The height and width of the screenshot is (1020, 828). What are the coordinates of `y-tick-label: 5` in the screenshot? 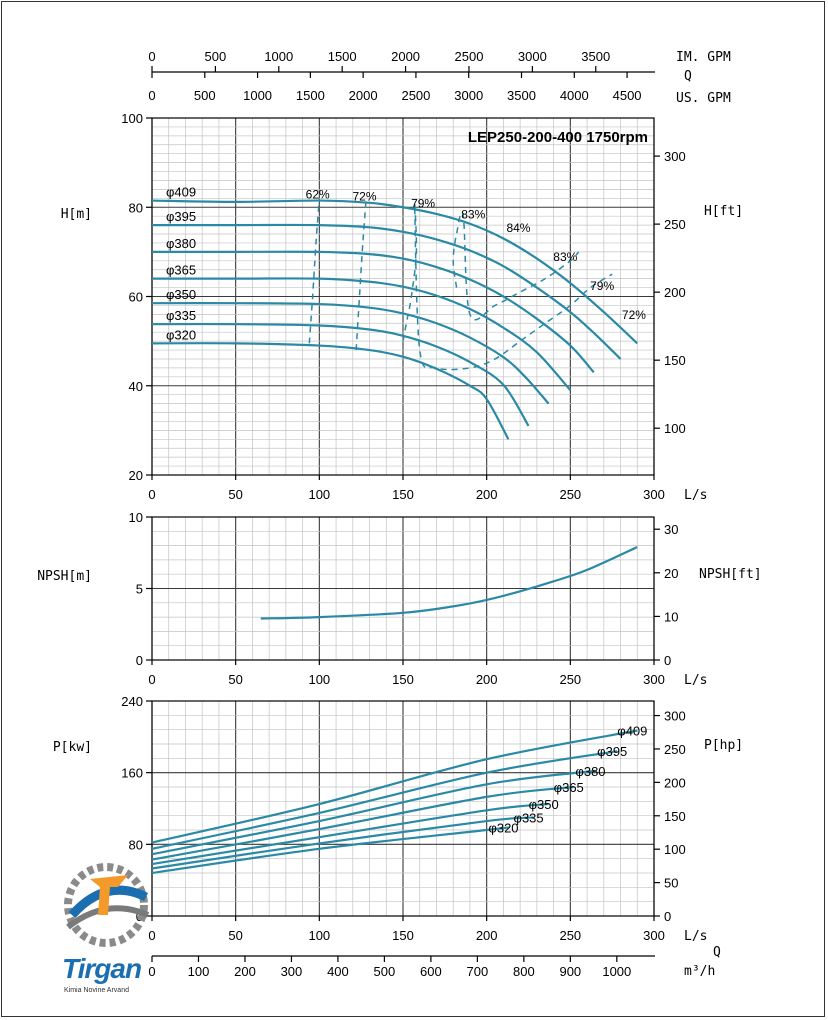 It's located at (139, 589).